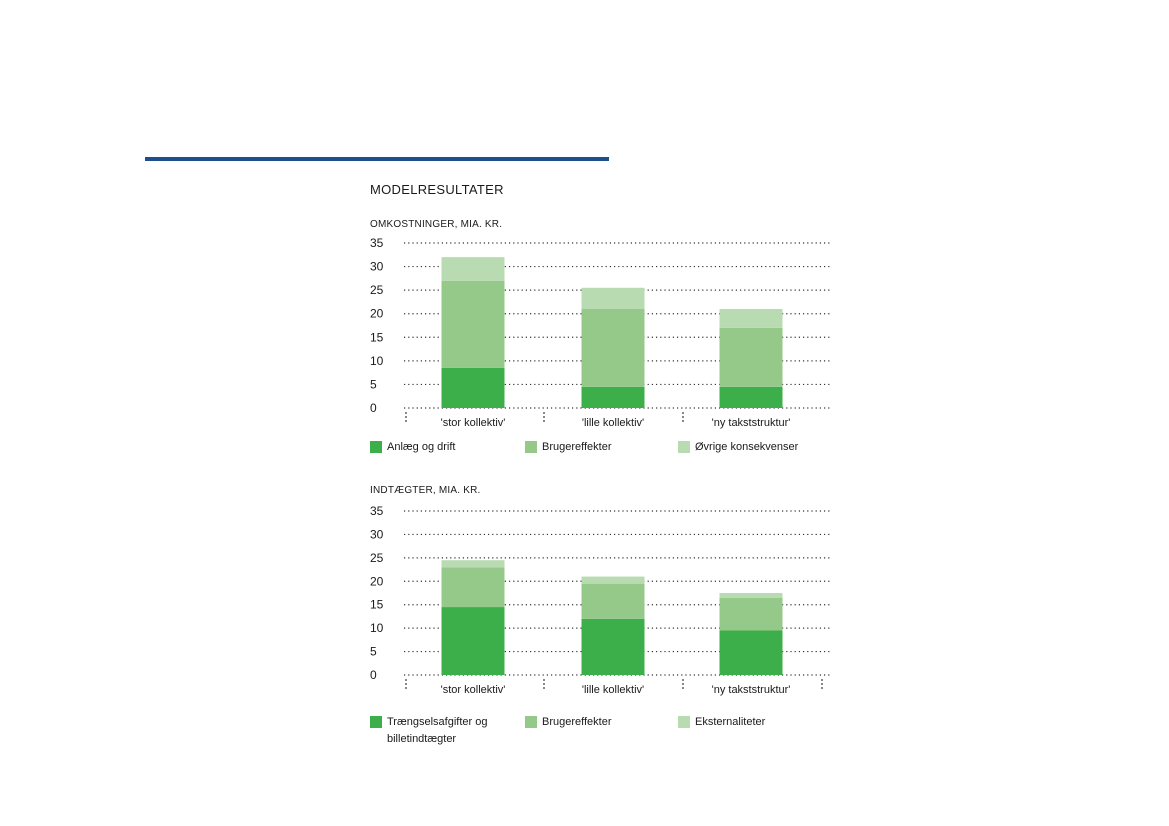  What do you see at coordinates (436, 224) in the screenshot?
I see `costs-chart-label: OMKOSTNINGER, MIA. KR.` at bounding box center [436, 224].